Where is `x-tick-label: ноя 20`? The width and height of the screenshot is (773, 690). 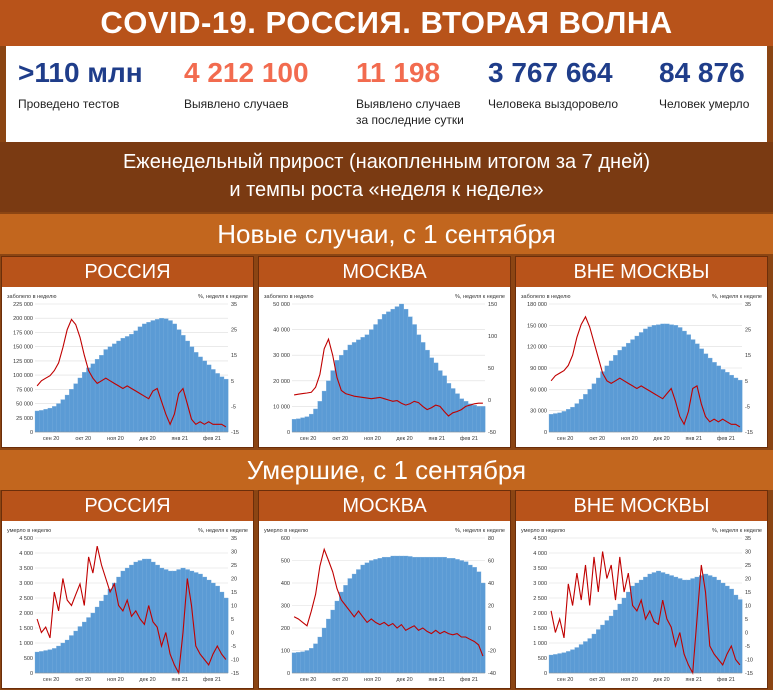
x-tick-label: ноя 20 is located at coordinates (115, 439).